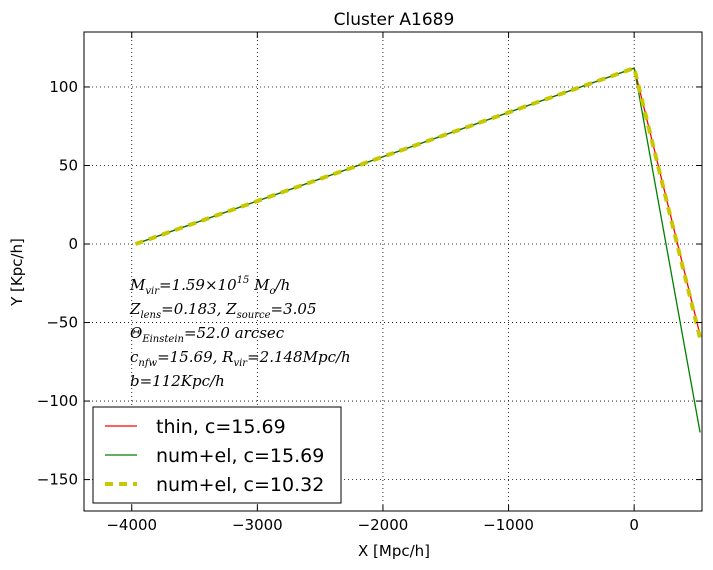 This screenshot has width=713, height=570. What do you see at coordinates (243, 280) in the screenshot?
I see `annotation-part: 15` at bounding box center [243, 280].